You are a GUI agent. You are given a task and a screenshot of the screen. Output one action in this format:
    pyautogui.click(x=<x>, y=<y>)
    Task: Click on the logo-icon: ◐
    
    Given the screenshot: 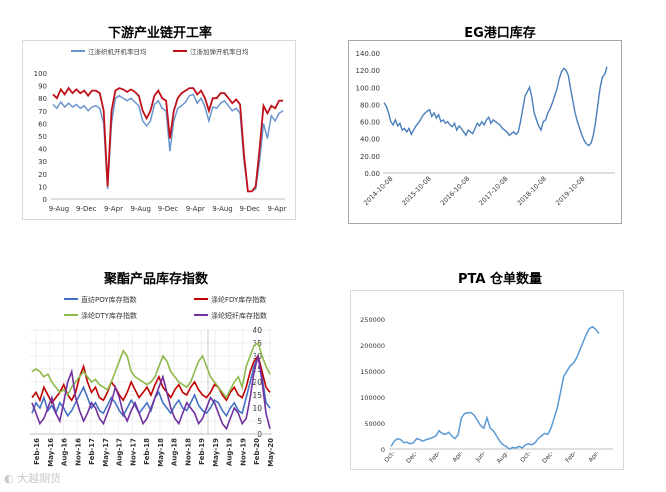 What is the action you would take?
    pyautogui.click(x=9, y=478)
    